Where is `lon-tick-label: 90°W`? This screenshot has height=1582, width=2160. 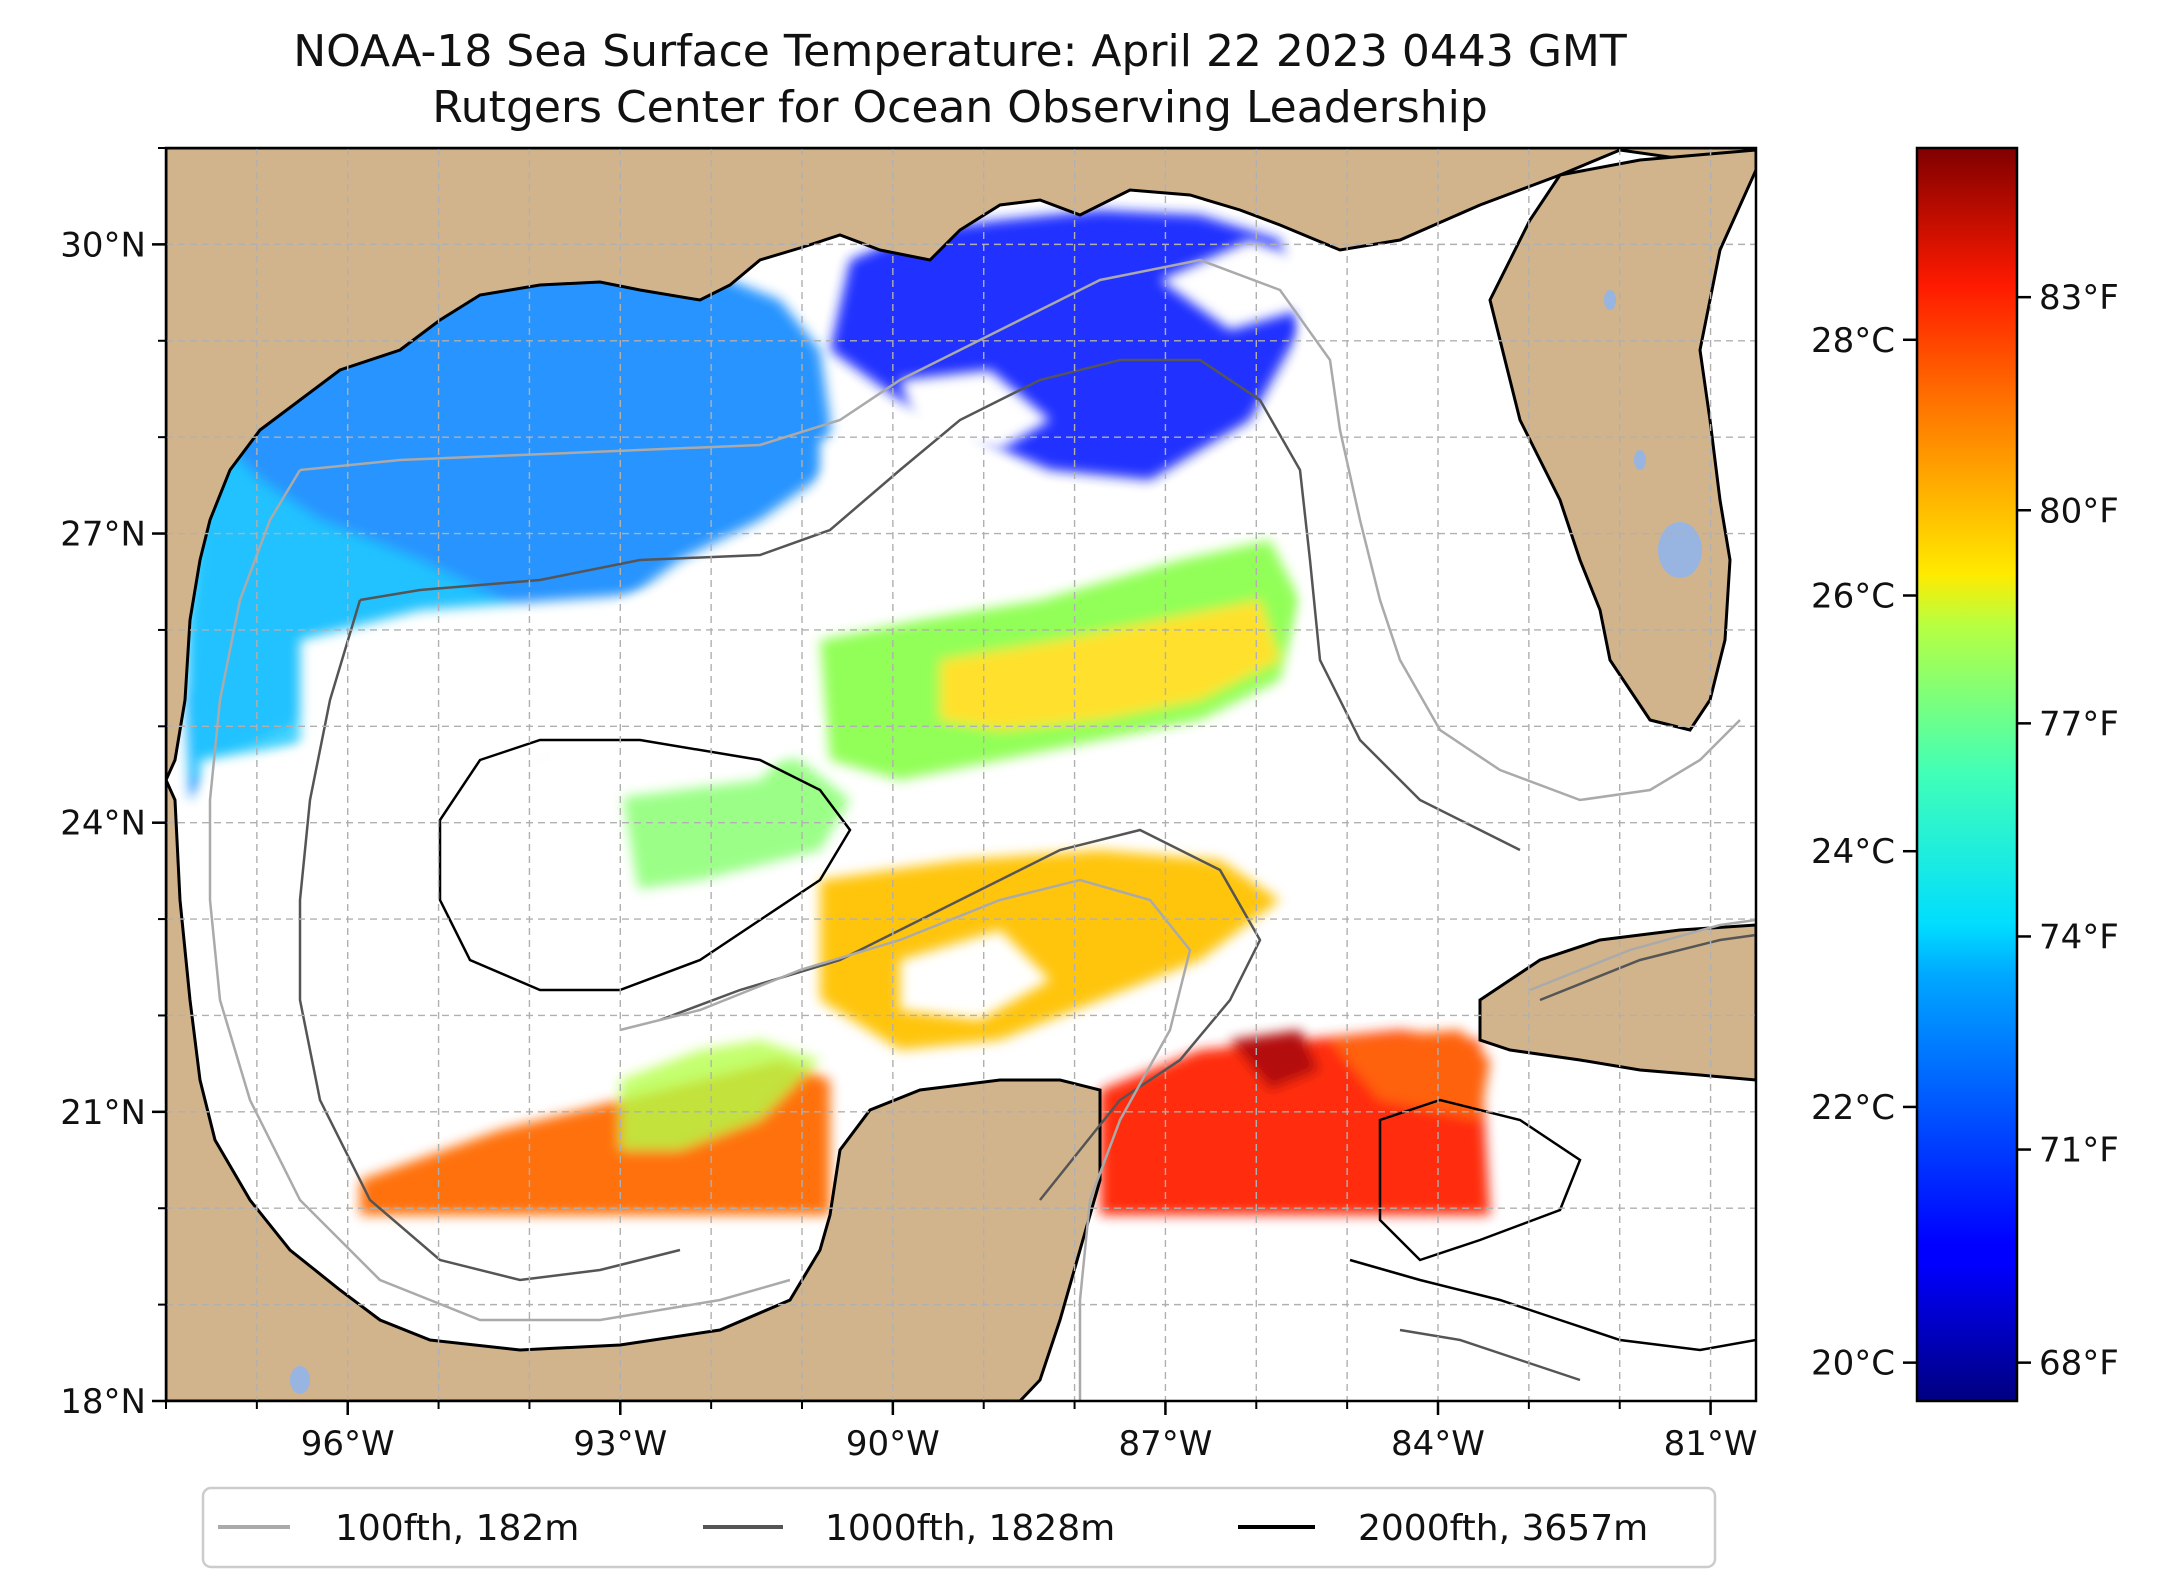
lon-tick-label: 90°W is located at coordinates (893, 1444).